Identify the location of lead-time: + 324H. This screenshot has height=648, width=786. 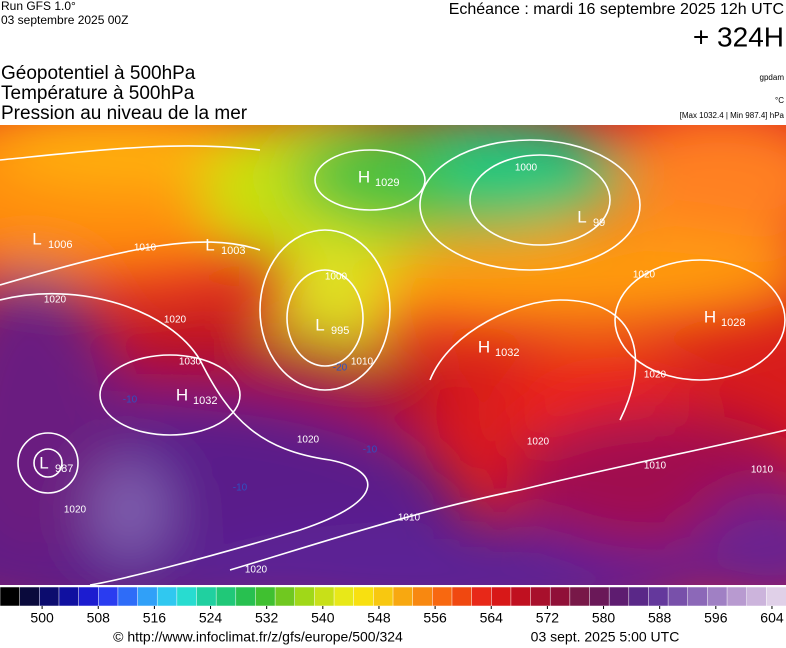
(738, 36).